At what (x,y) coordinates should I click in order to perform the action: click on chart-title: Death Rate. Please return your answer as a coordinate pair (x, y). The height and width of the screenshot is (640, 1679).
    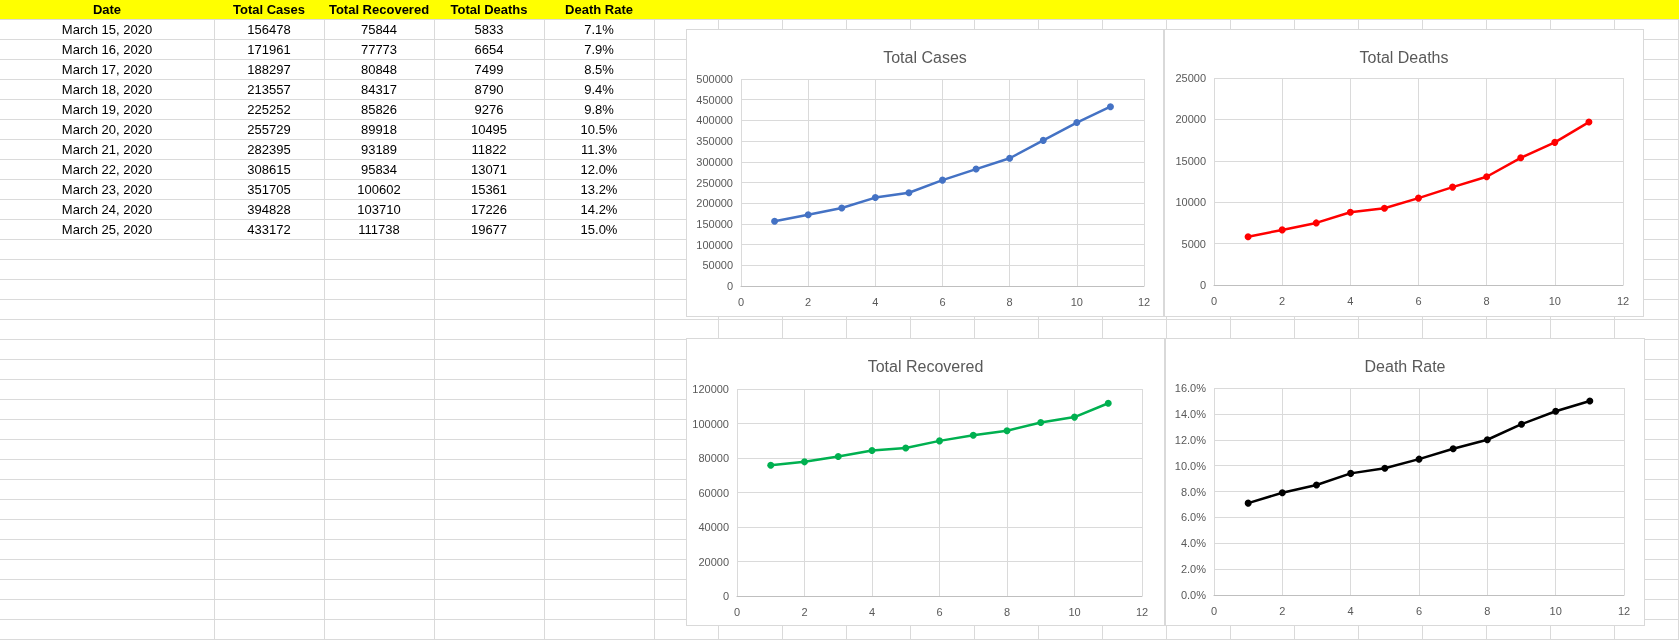
    Looking at the image, I should click on (1405, 366).